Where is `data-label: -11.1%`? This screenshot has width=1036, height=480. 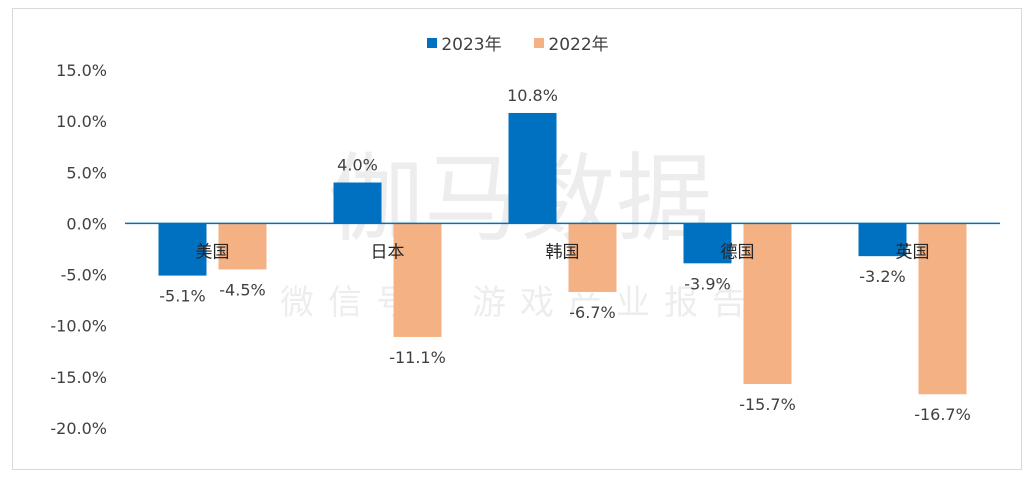 data-label: -11.1% is located at coordinates (417, 357).